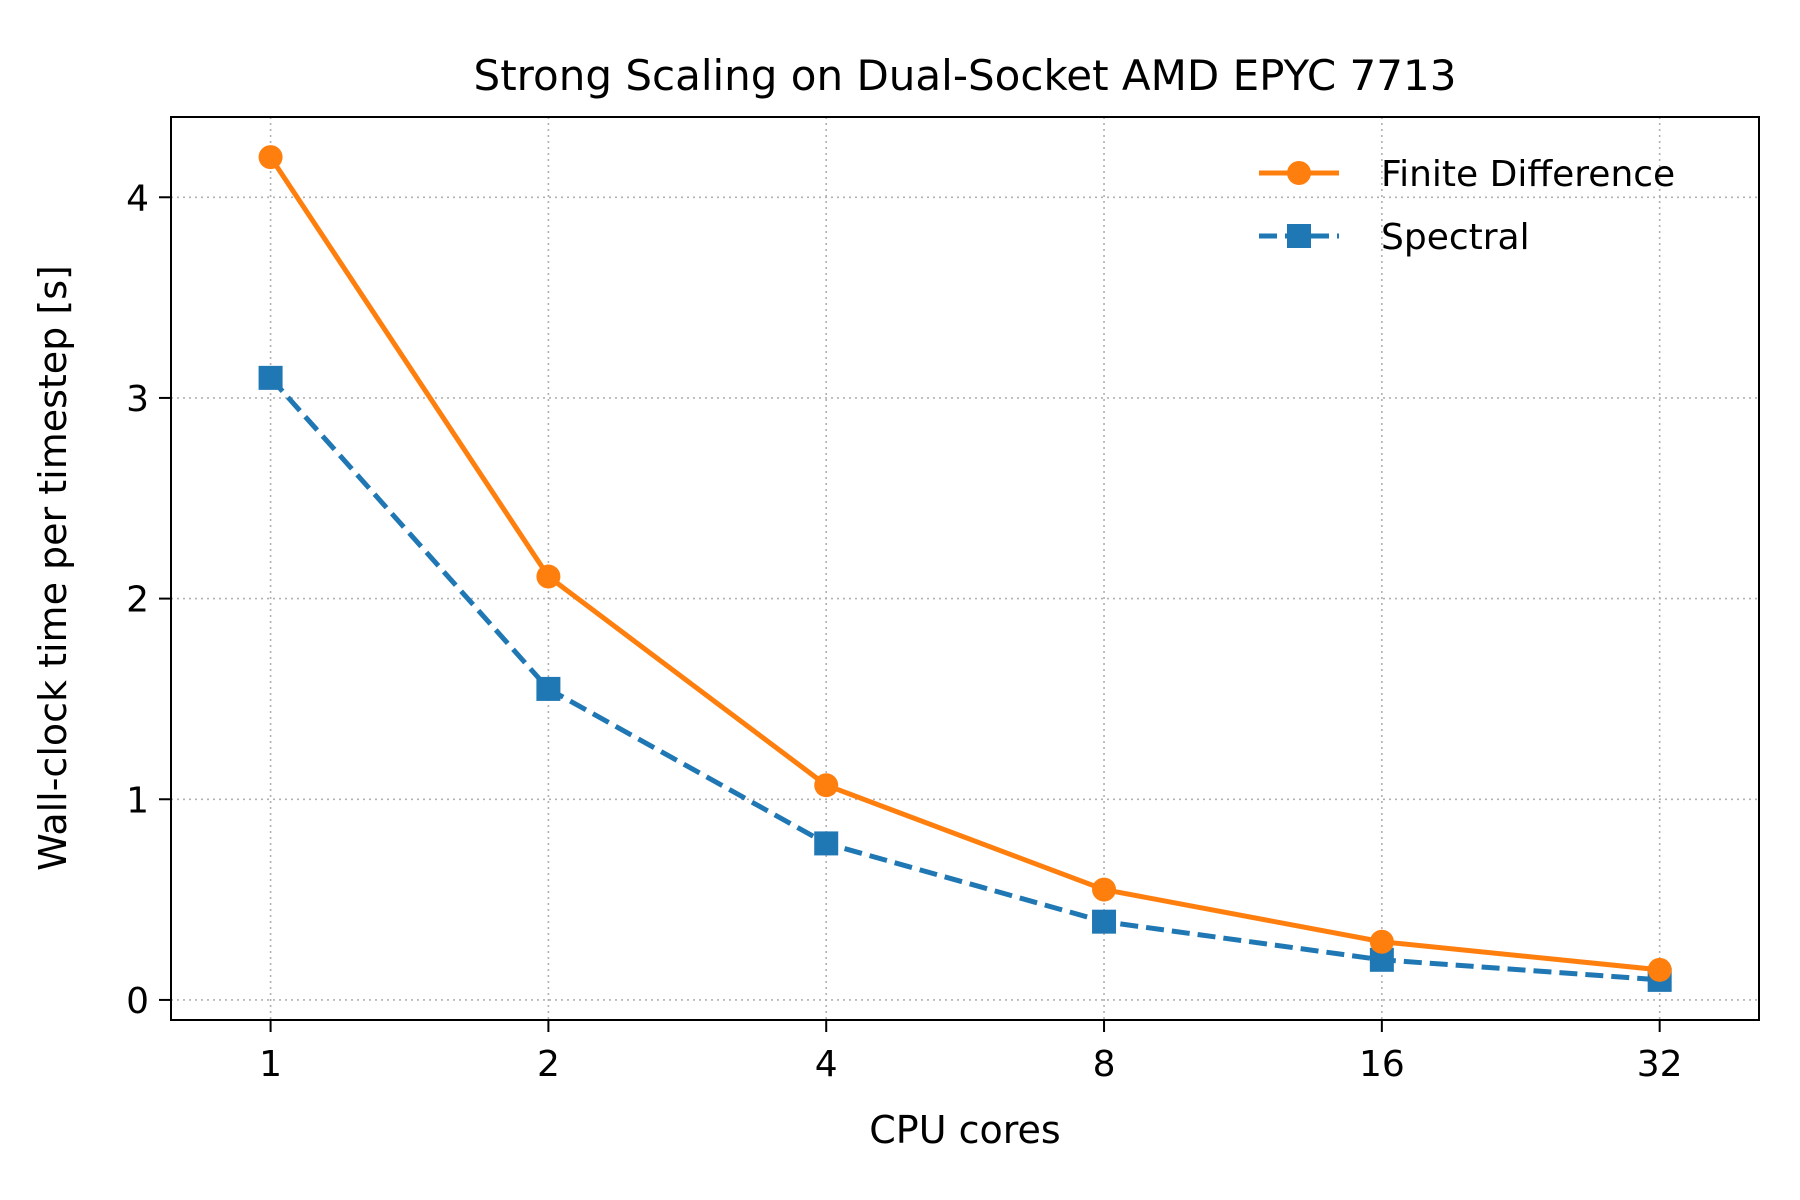 Image resolution: width=1800 pixels, height=1200 pixels. What do you see at coordinates (137, 800) in the screenshot?
I see `y-tick-label: 1` at bounding box center [137, 800].